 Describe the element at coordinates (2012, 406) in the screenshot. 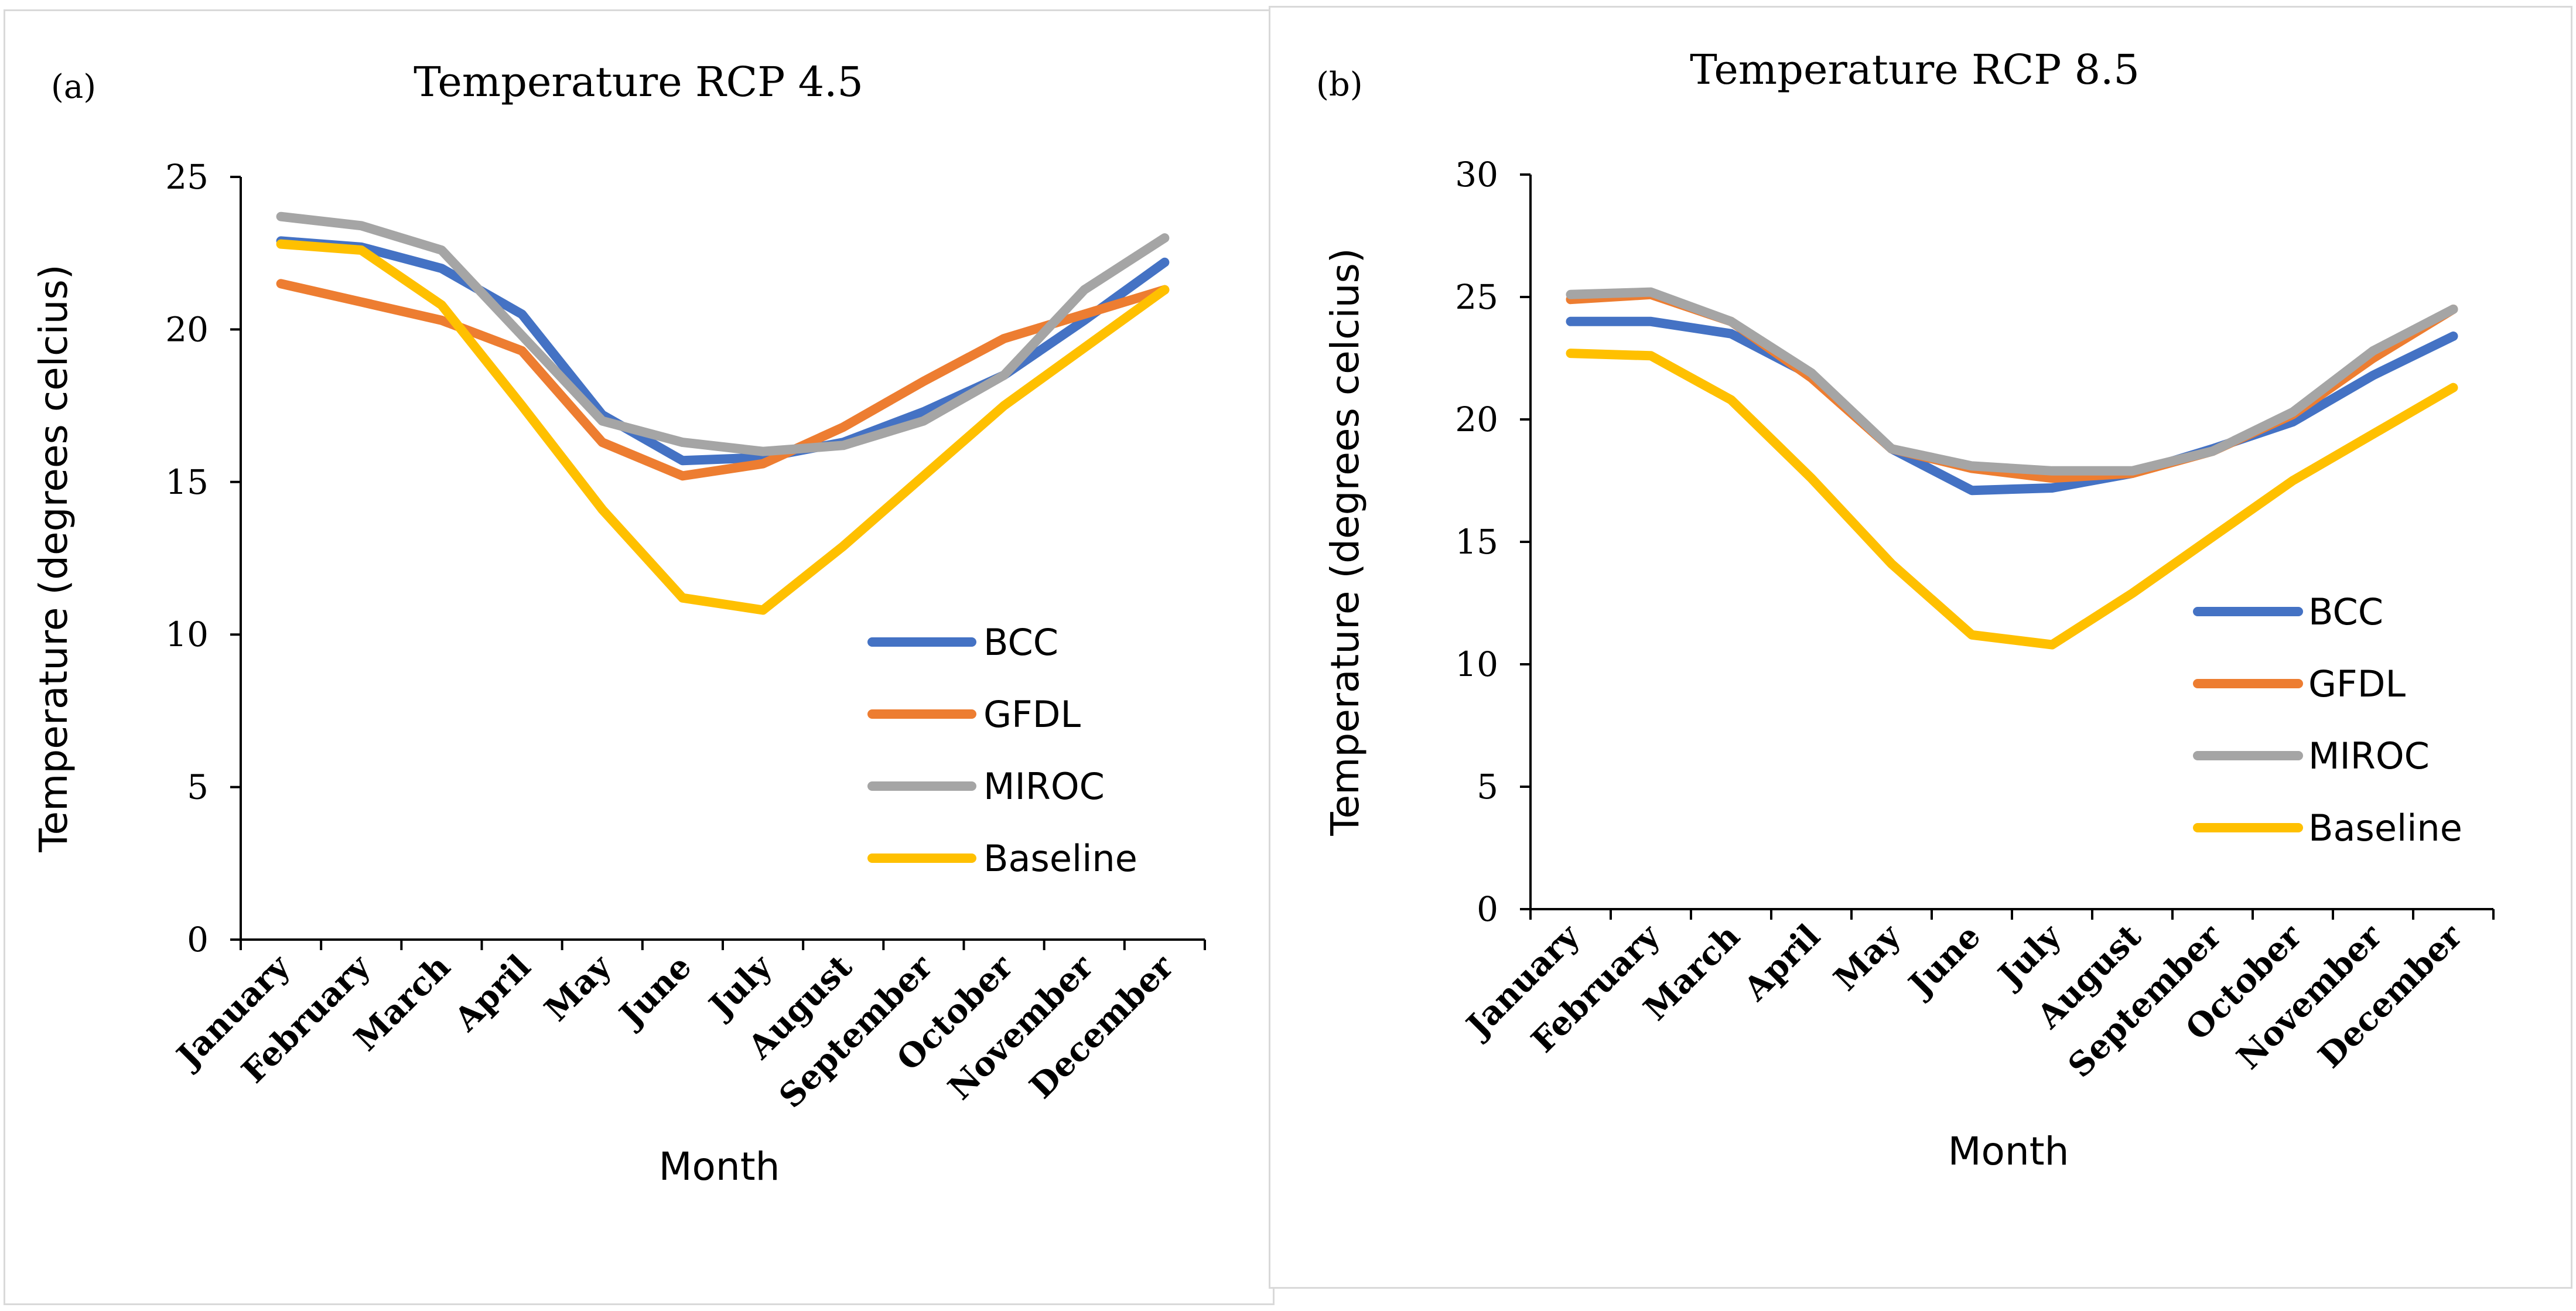

I see `series-line-bcc` at that location.